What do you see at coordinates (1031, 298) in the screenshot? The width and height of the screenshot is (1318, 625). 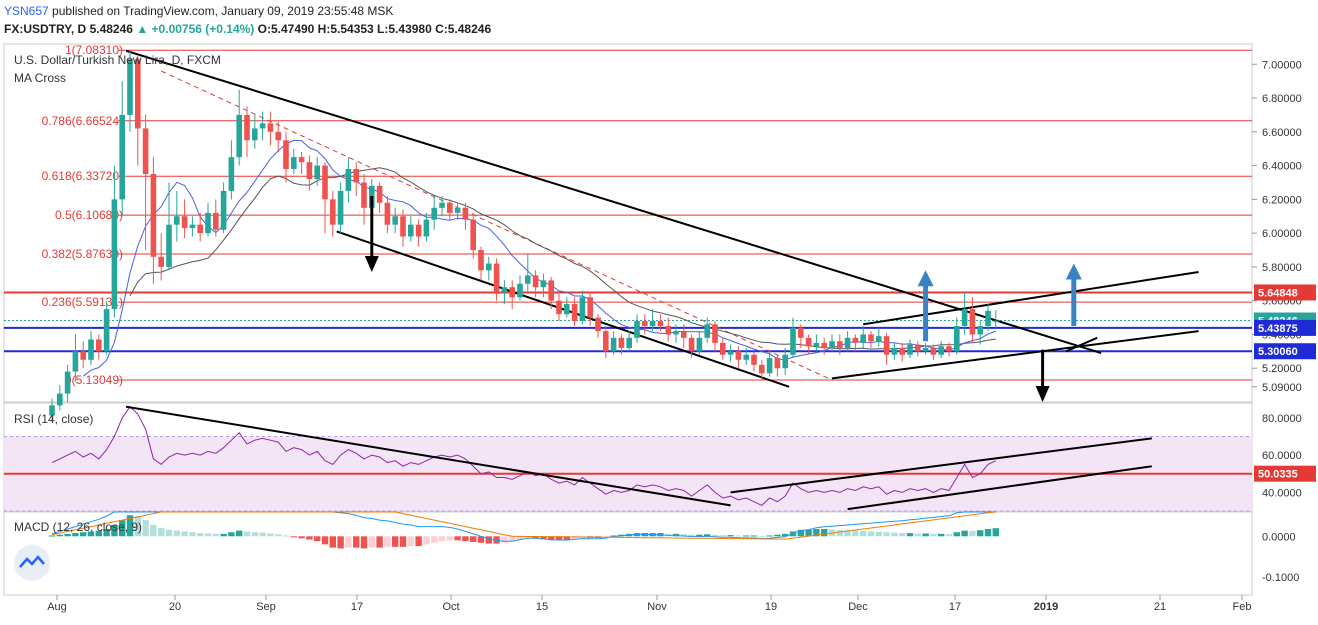 I see `wedge-upper-trendline` at bounding box center [1031, 298].